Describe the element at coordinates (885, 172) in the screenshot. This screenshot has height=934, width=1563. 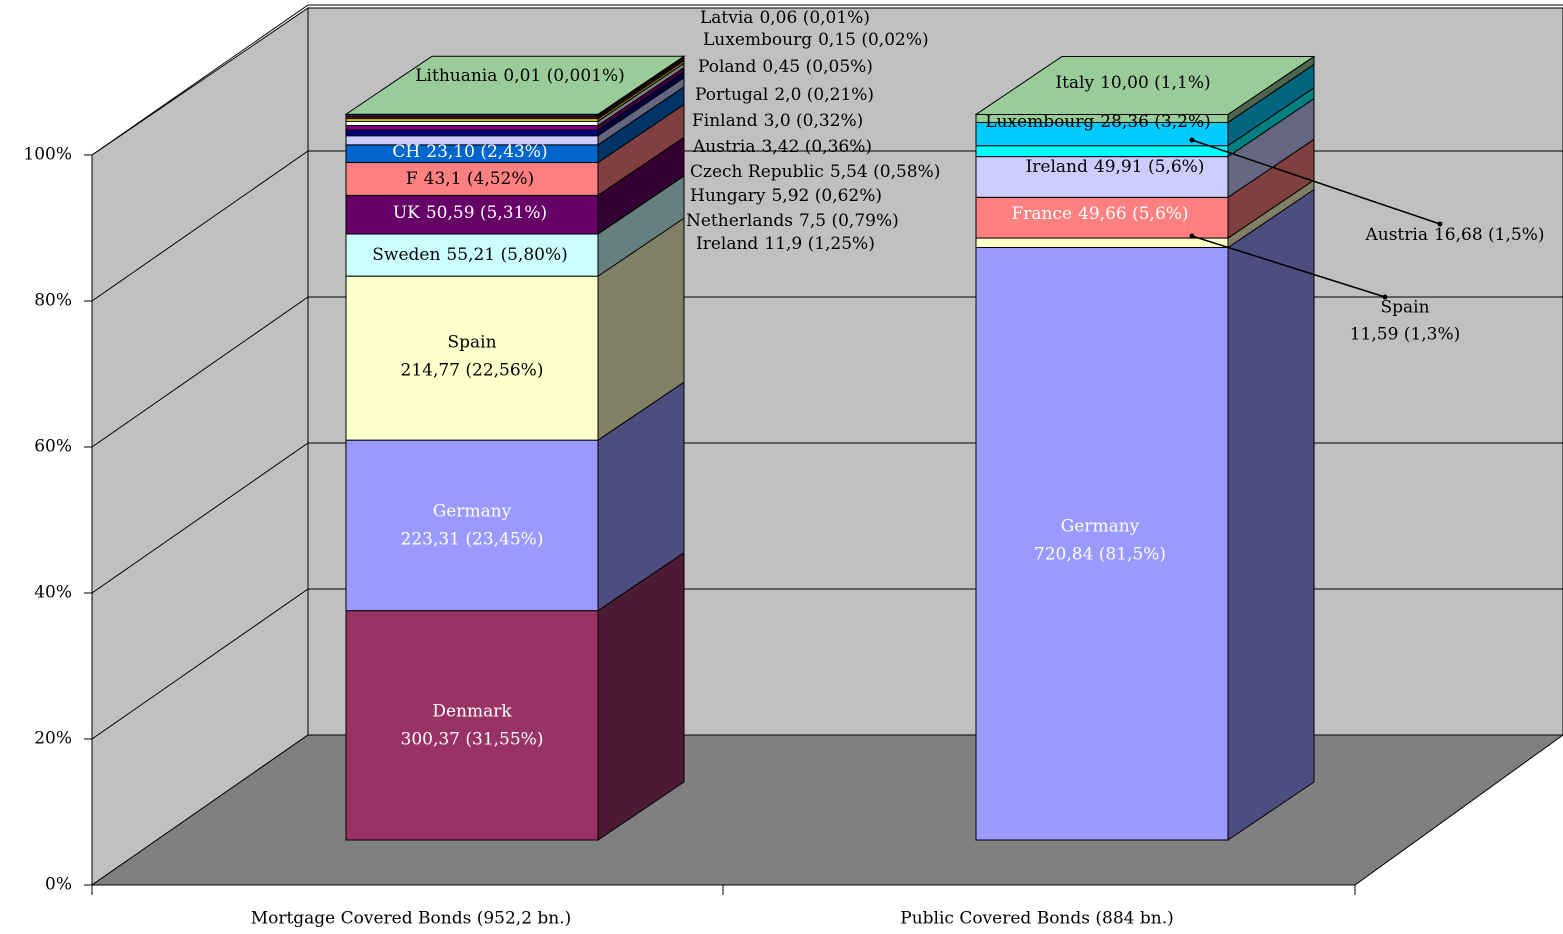
I see `value-label: 5,54 (0,58%)` at that location.